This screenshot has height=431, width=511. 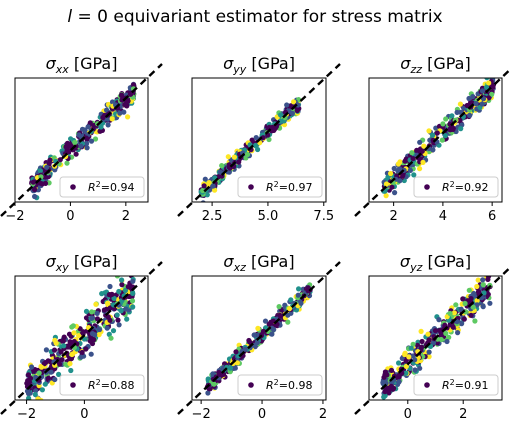 What do you see at coordinates (26, 414) in the screenshot?
I see `x-tick-label: −2` at bounding box center [26, 414].